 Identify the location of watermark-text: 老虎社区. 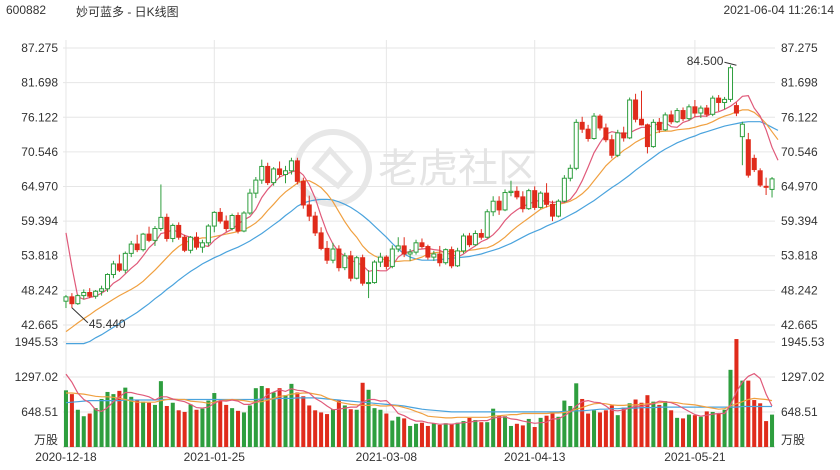
(458, 169).